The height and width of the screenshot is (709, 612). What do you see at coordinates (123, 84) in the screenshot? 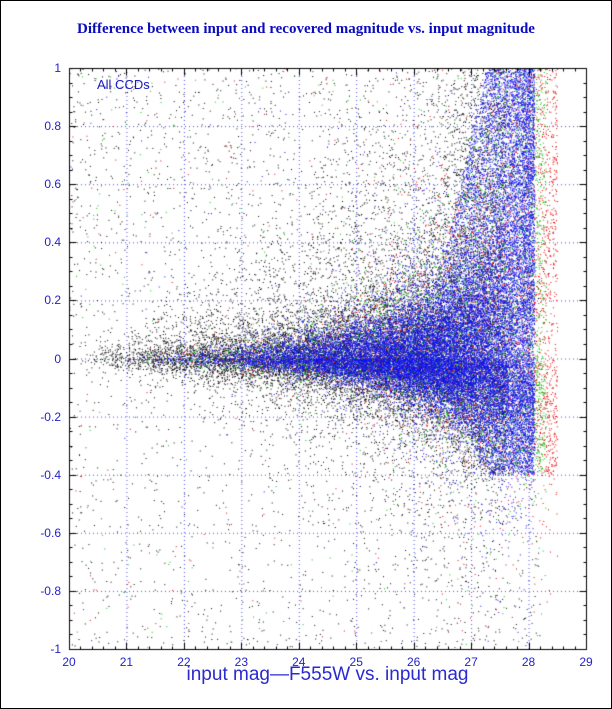
I see `plot-annotation: All CCDs` at bounding box center [123, 84].